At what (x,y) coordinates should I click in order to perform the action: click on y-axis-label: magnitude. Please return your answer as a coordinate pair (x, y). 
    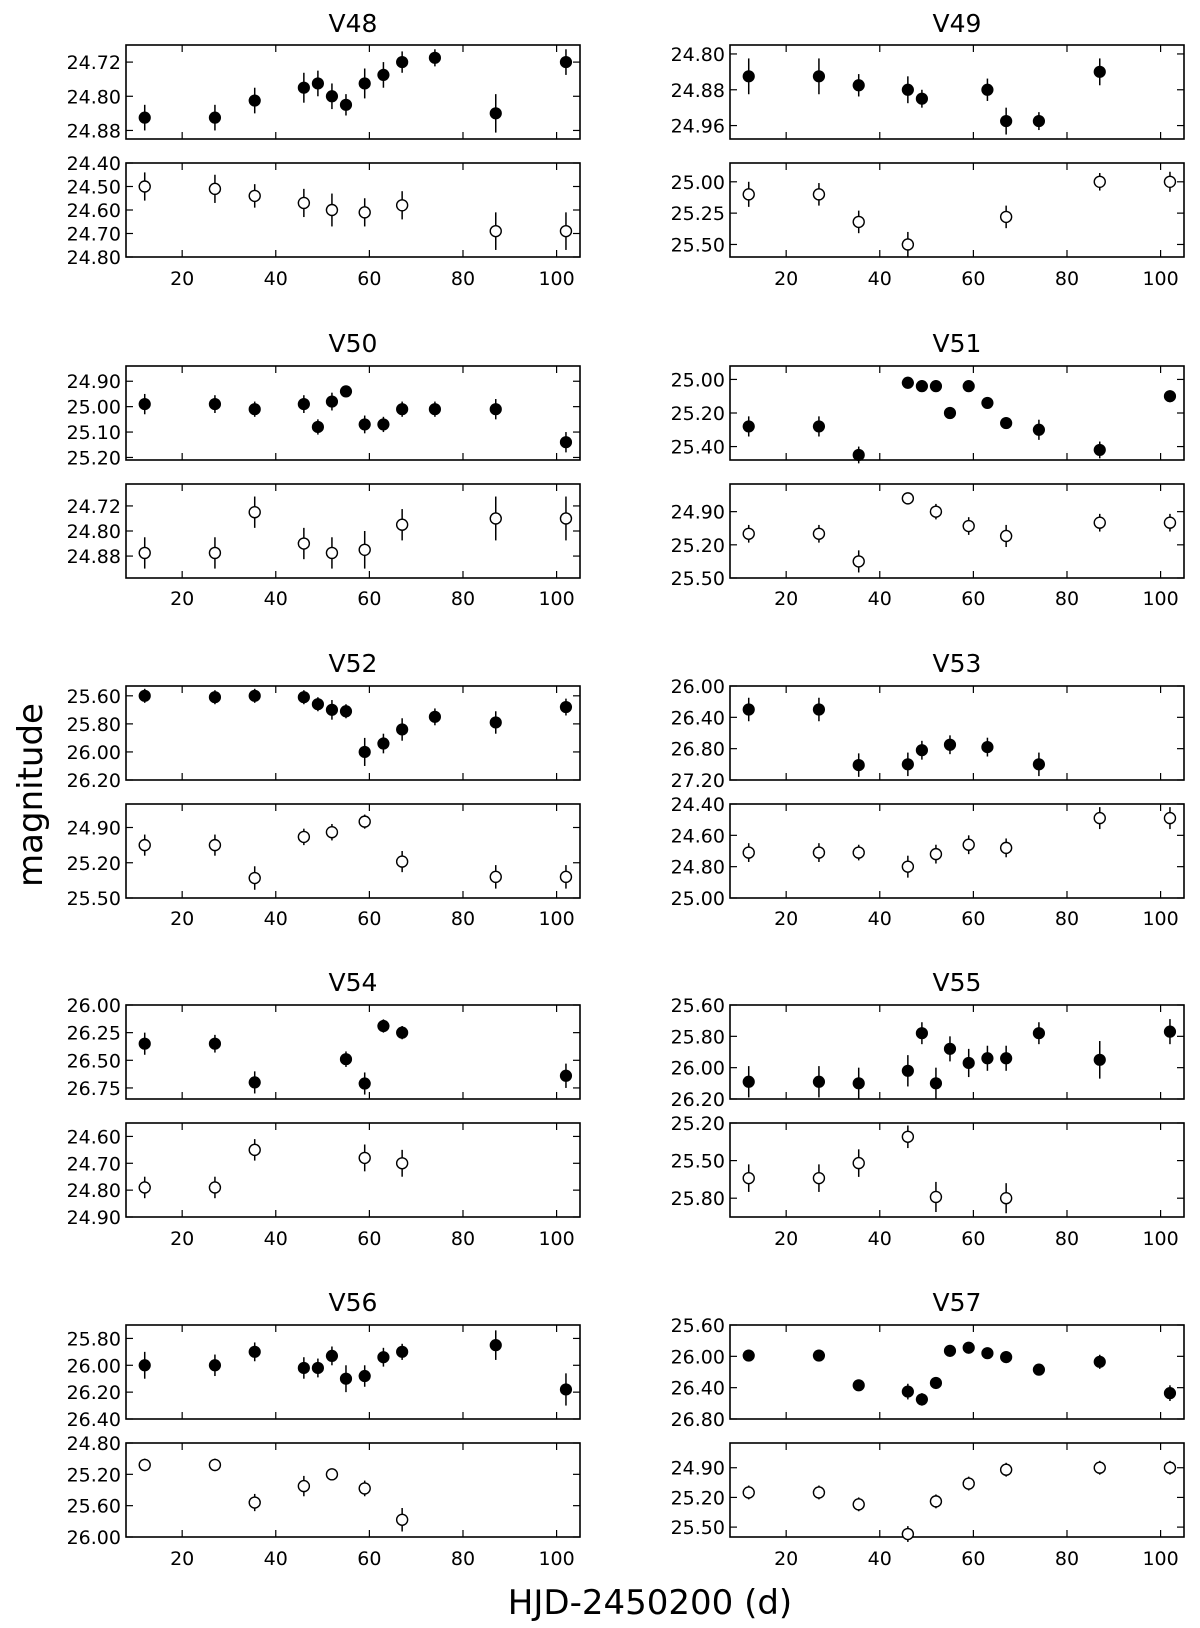
    Looking at the image, I should click on (31, 795).